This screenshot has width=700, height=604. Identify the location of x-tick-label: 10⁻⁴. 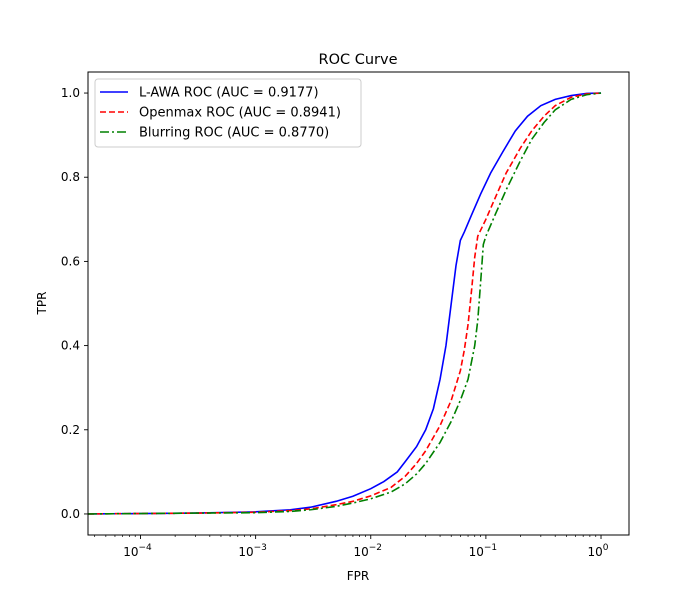
(137, 551).